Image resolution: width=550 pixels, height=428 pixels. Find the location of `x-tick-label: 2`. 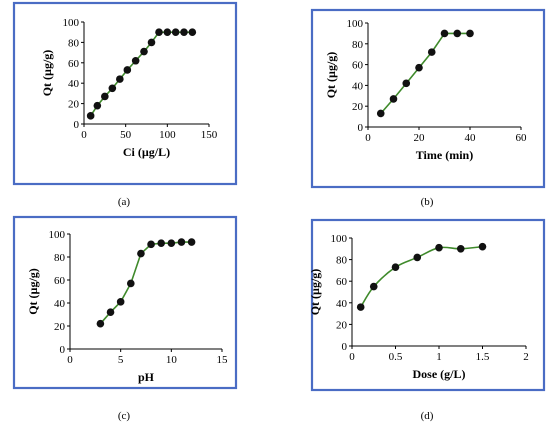

x-tick-label: 2 is located at coordinates (526, 357).